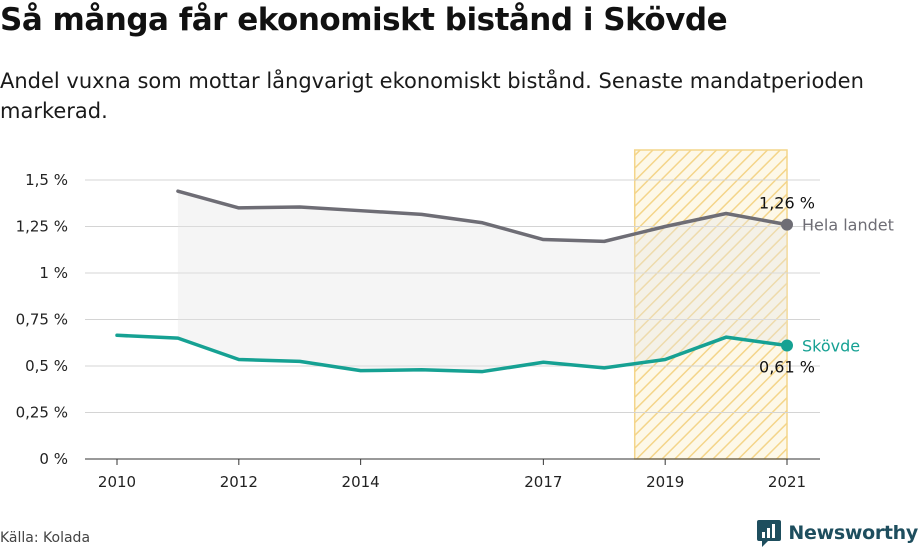  What do you see at coordinates (710, 304) in the screenshot?
I see `highlight-period` at bounding box center [710, 304].